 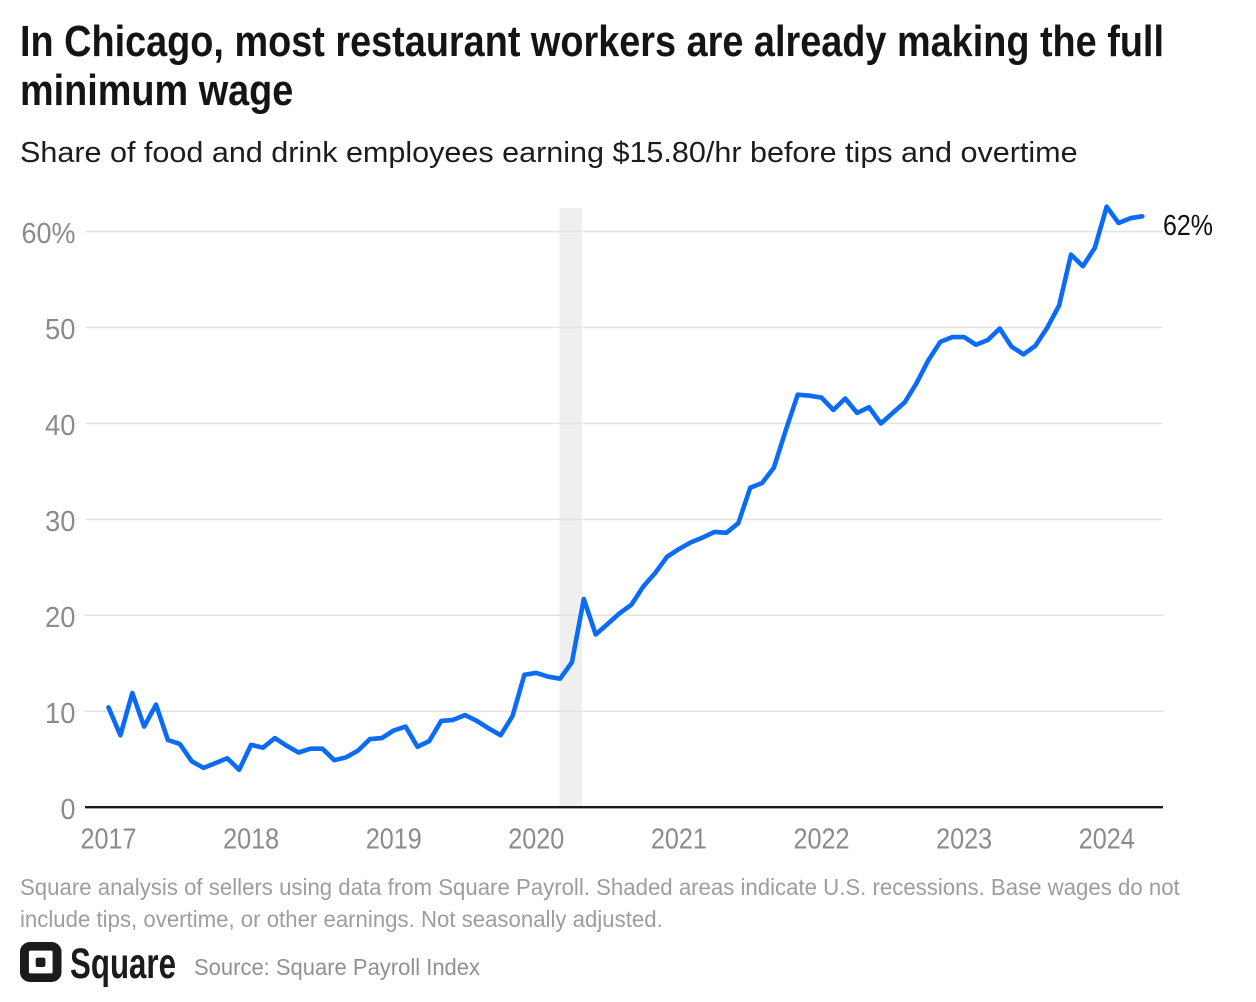 What do you see at coordinates (60, 330) in the screenshot?
I see `svg-text: 50` at bounding box center [60, 330].